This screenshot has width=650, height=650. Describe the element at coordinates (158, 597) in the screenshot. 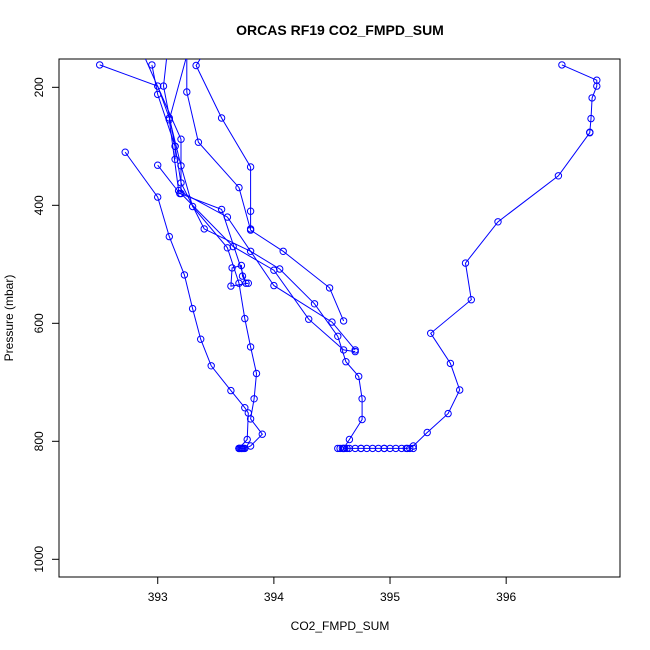

I see `x-tick-label: 393` at that location.